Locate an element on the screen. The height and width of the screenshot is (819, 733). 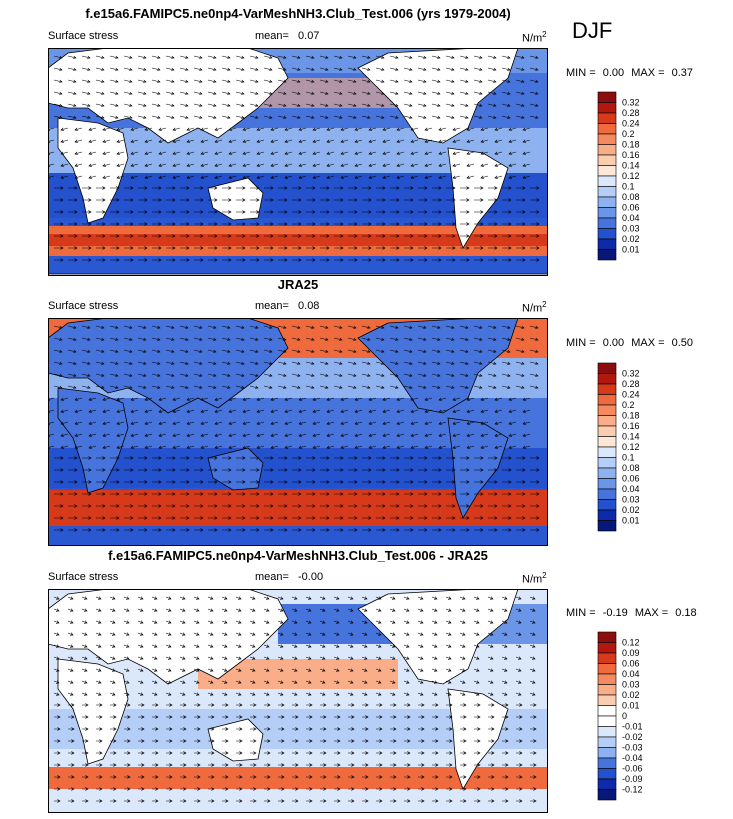
panel3-colorbar-tick-label: -0.04 is located at coordinates (632, 758).